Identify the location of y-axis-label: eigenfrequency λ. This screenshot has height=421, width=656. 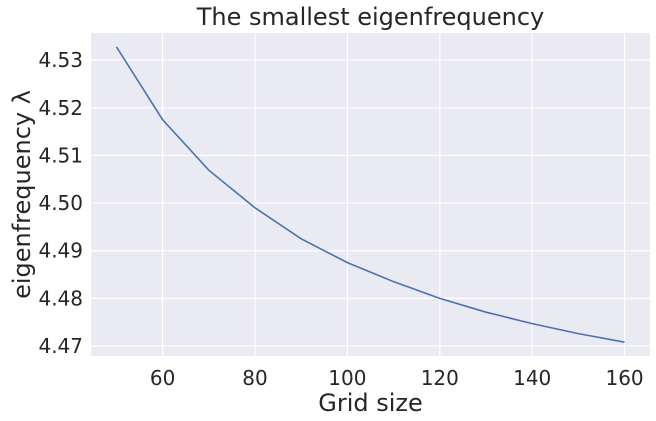
(22, 194).